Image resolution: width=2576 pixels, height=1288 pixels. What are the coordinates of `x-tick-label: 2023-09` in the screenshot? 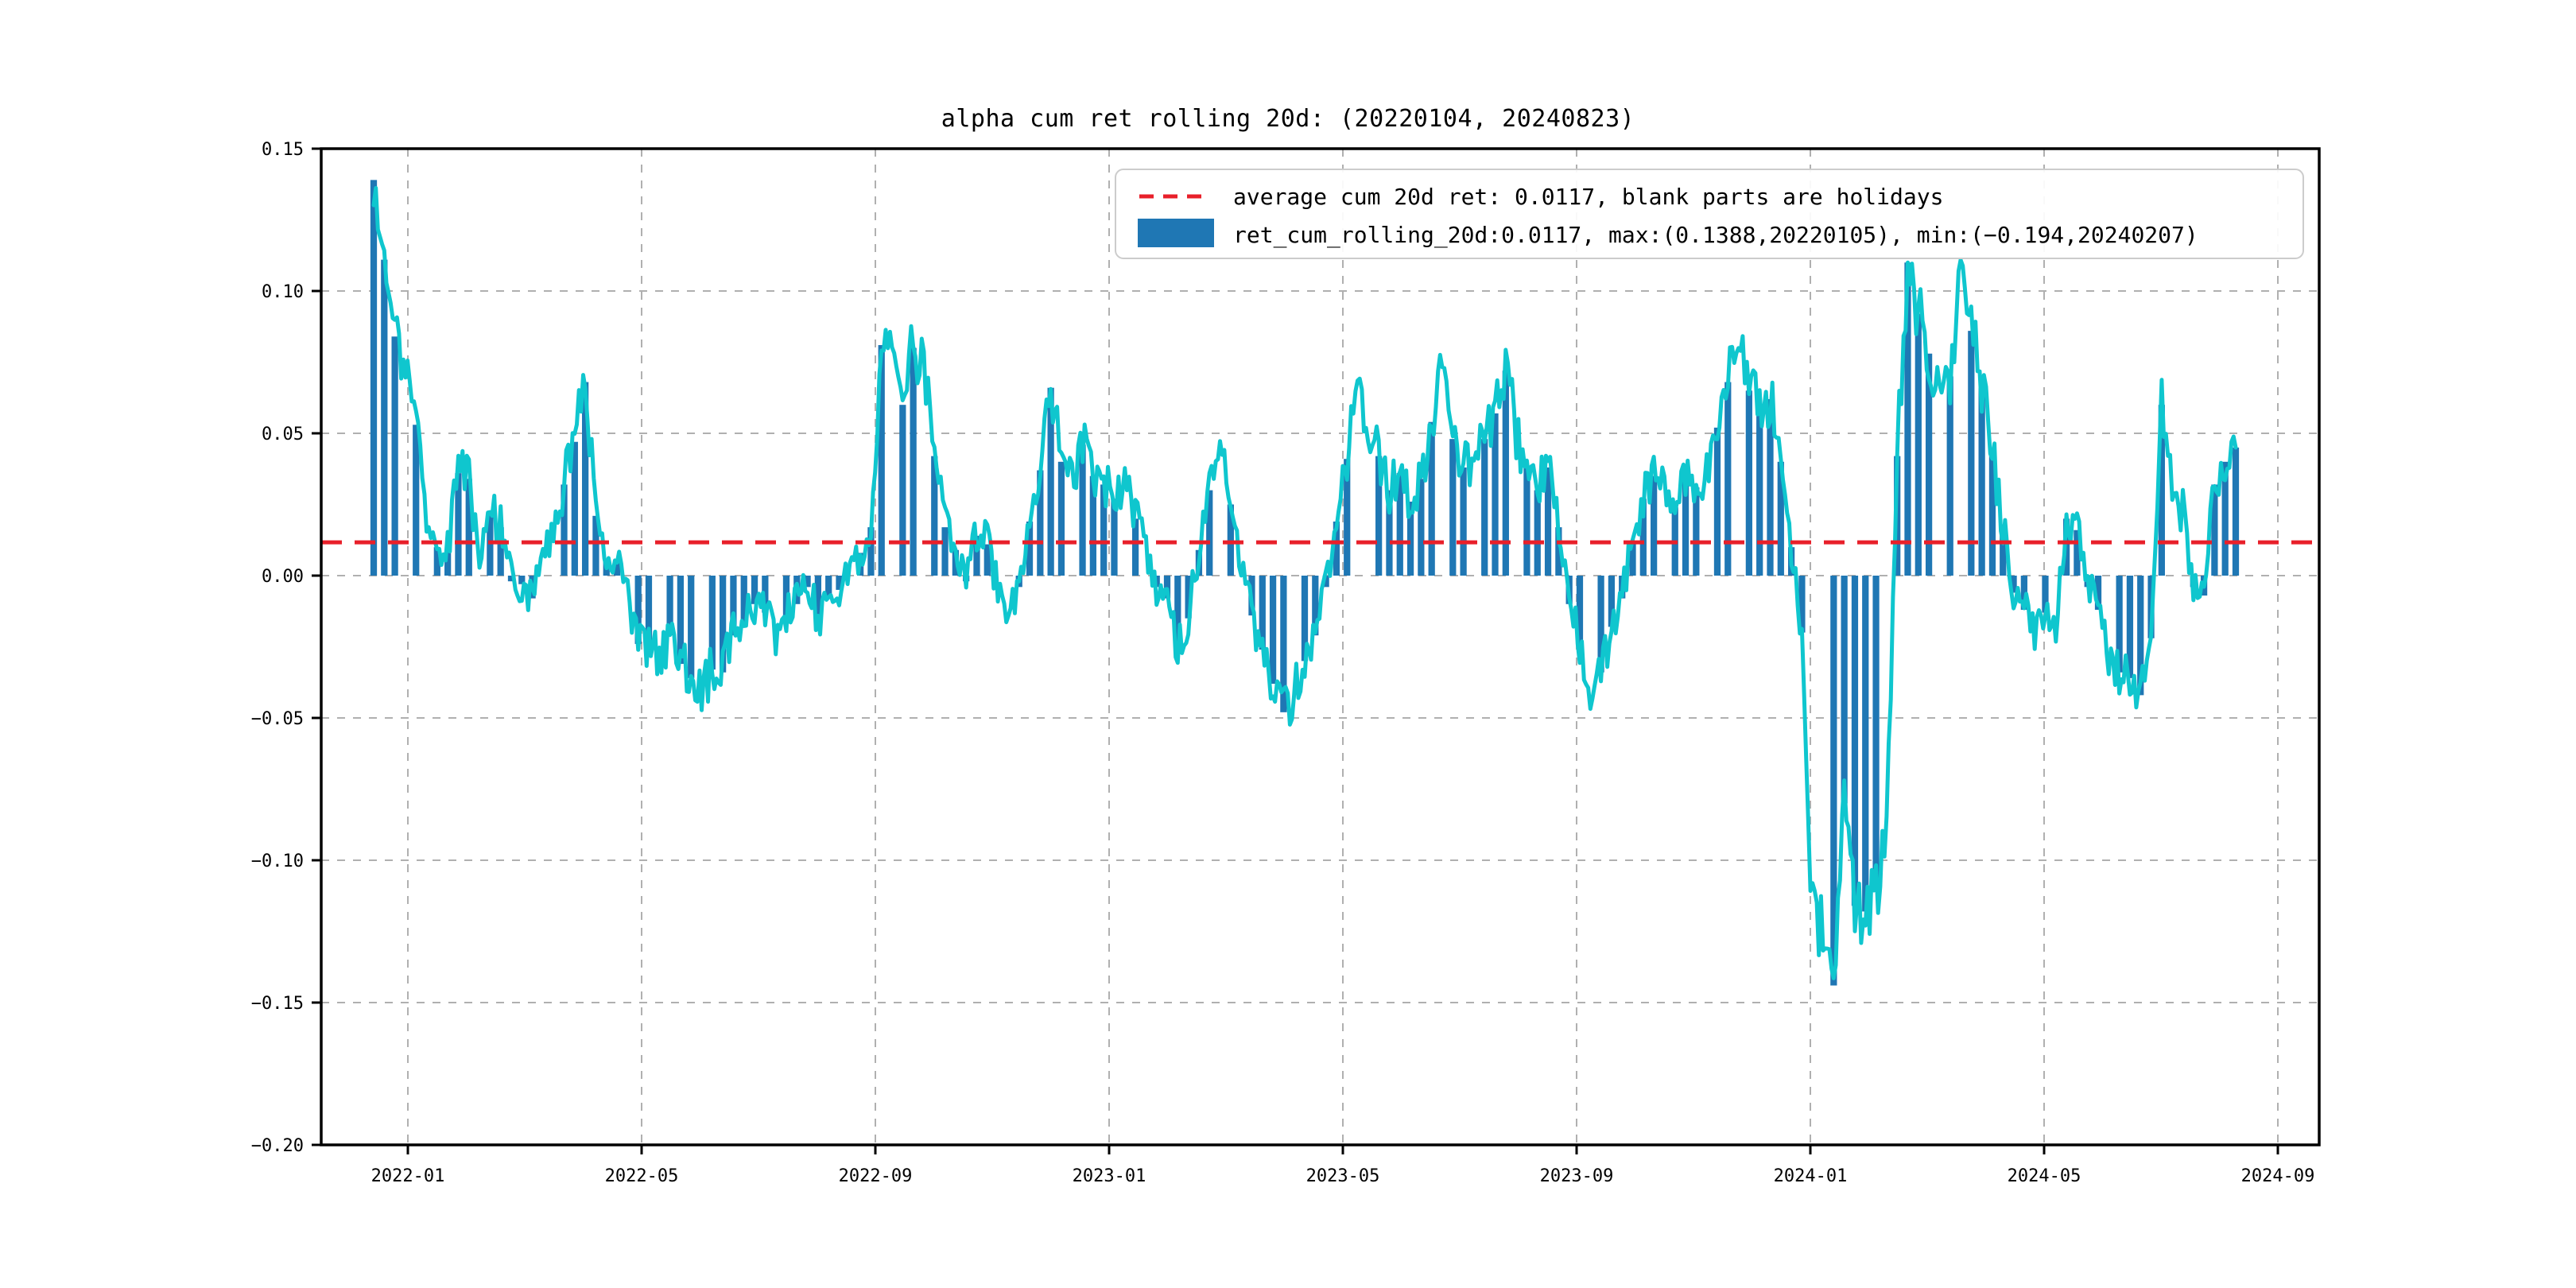 It's located at (1577, 1176).